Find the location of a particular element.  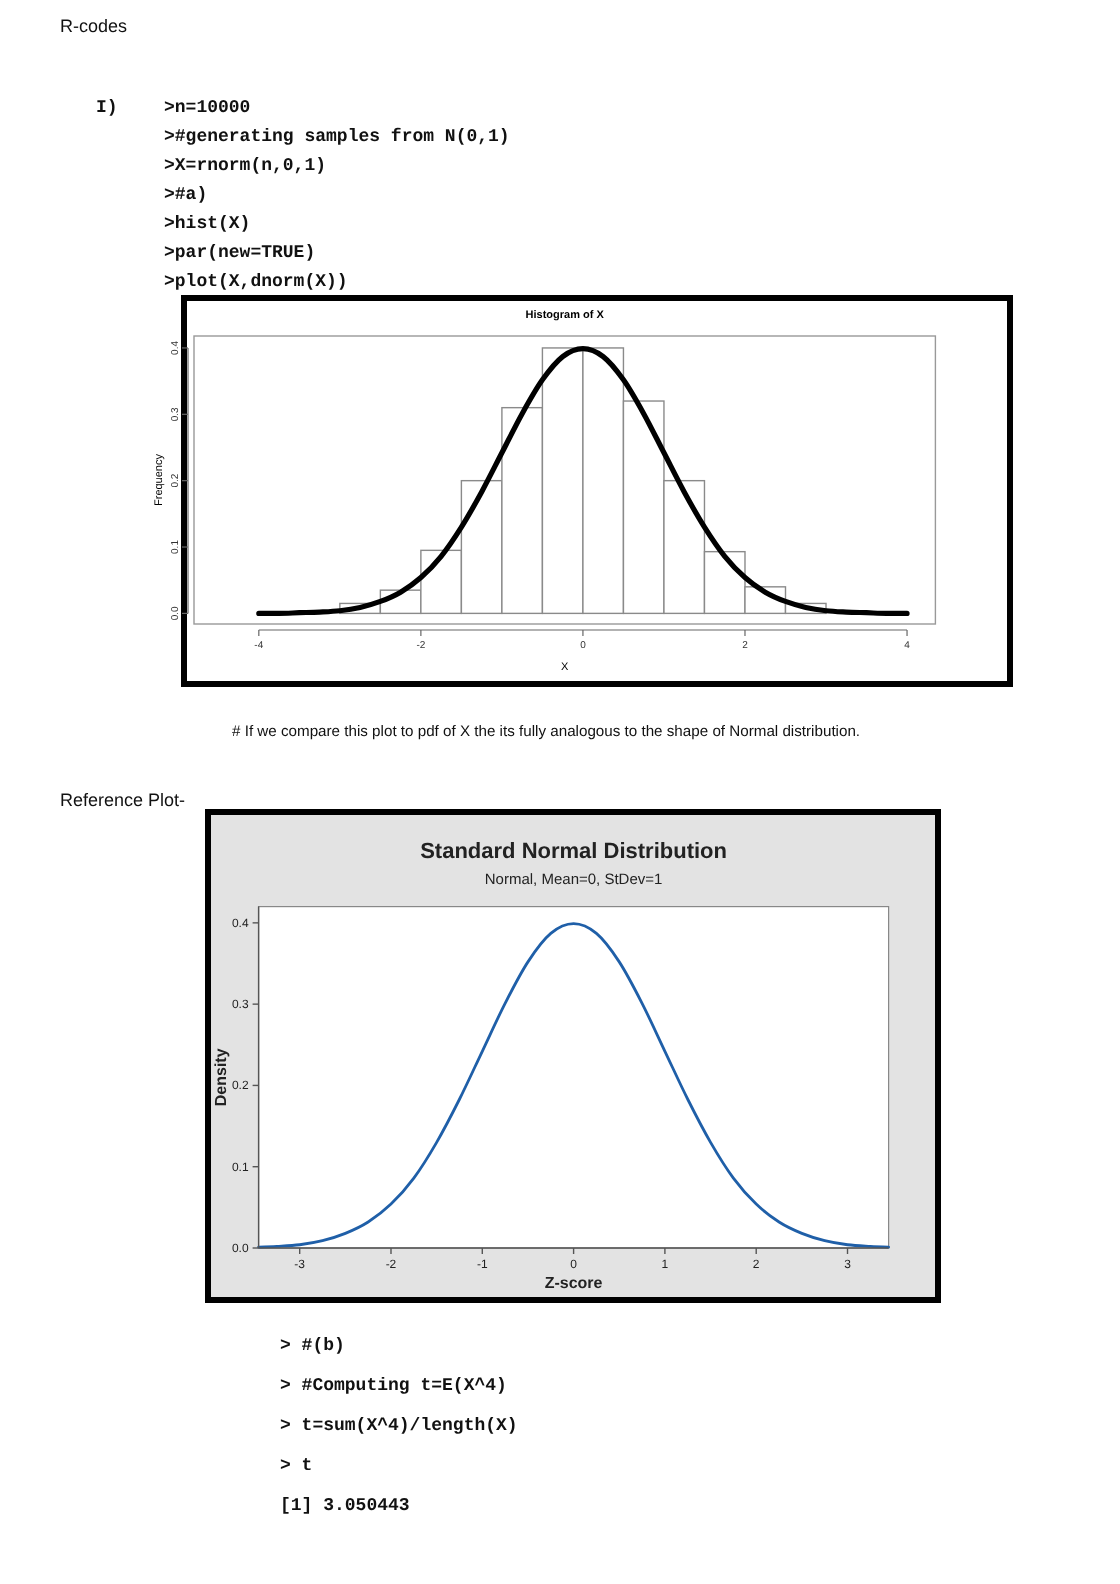

y-axis-title: Density is located at coordinates (221, 1077).